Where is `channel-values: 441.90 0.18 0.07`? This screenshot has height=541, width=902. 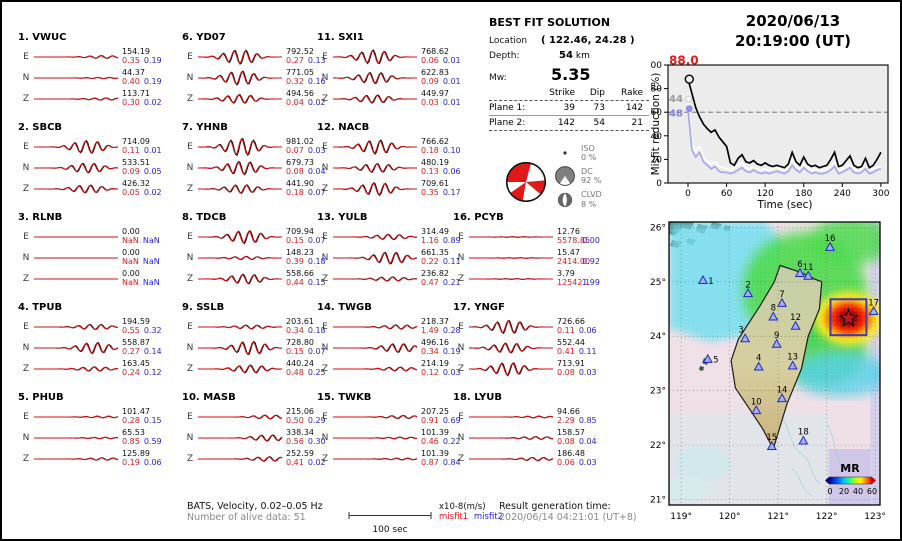
channel-values: 441.90 0.18 0.07 is located at coordinates (306, 188).